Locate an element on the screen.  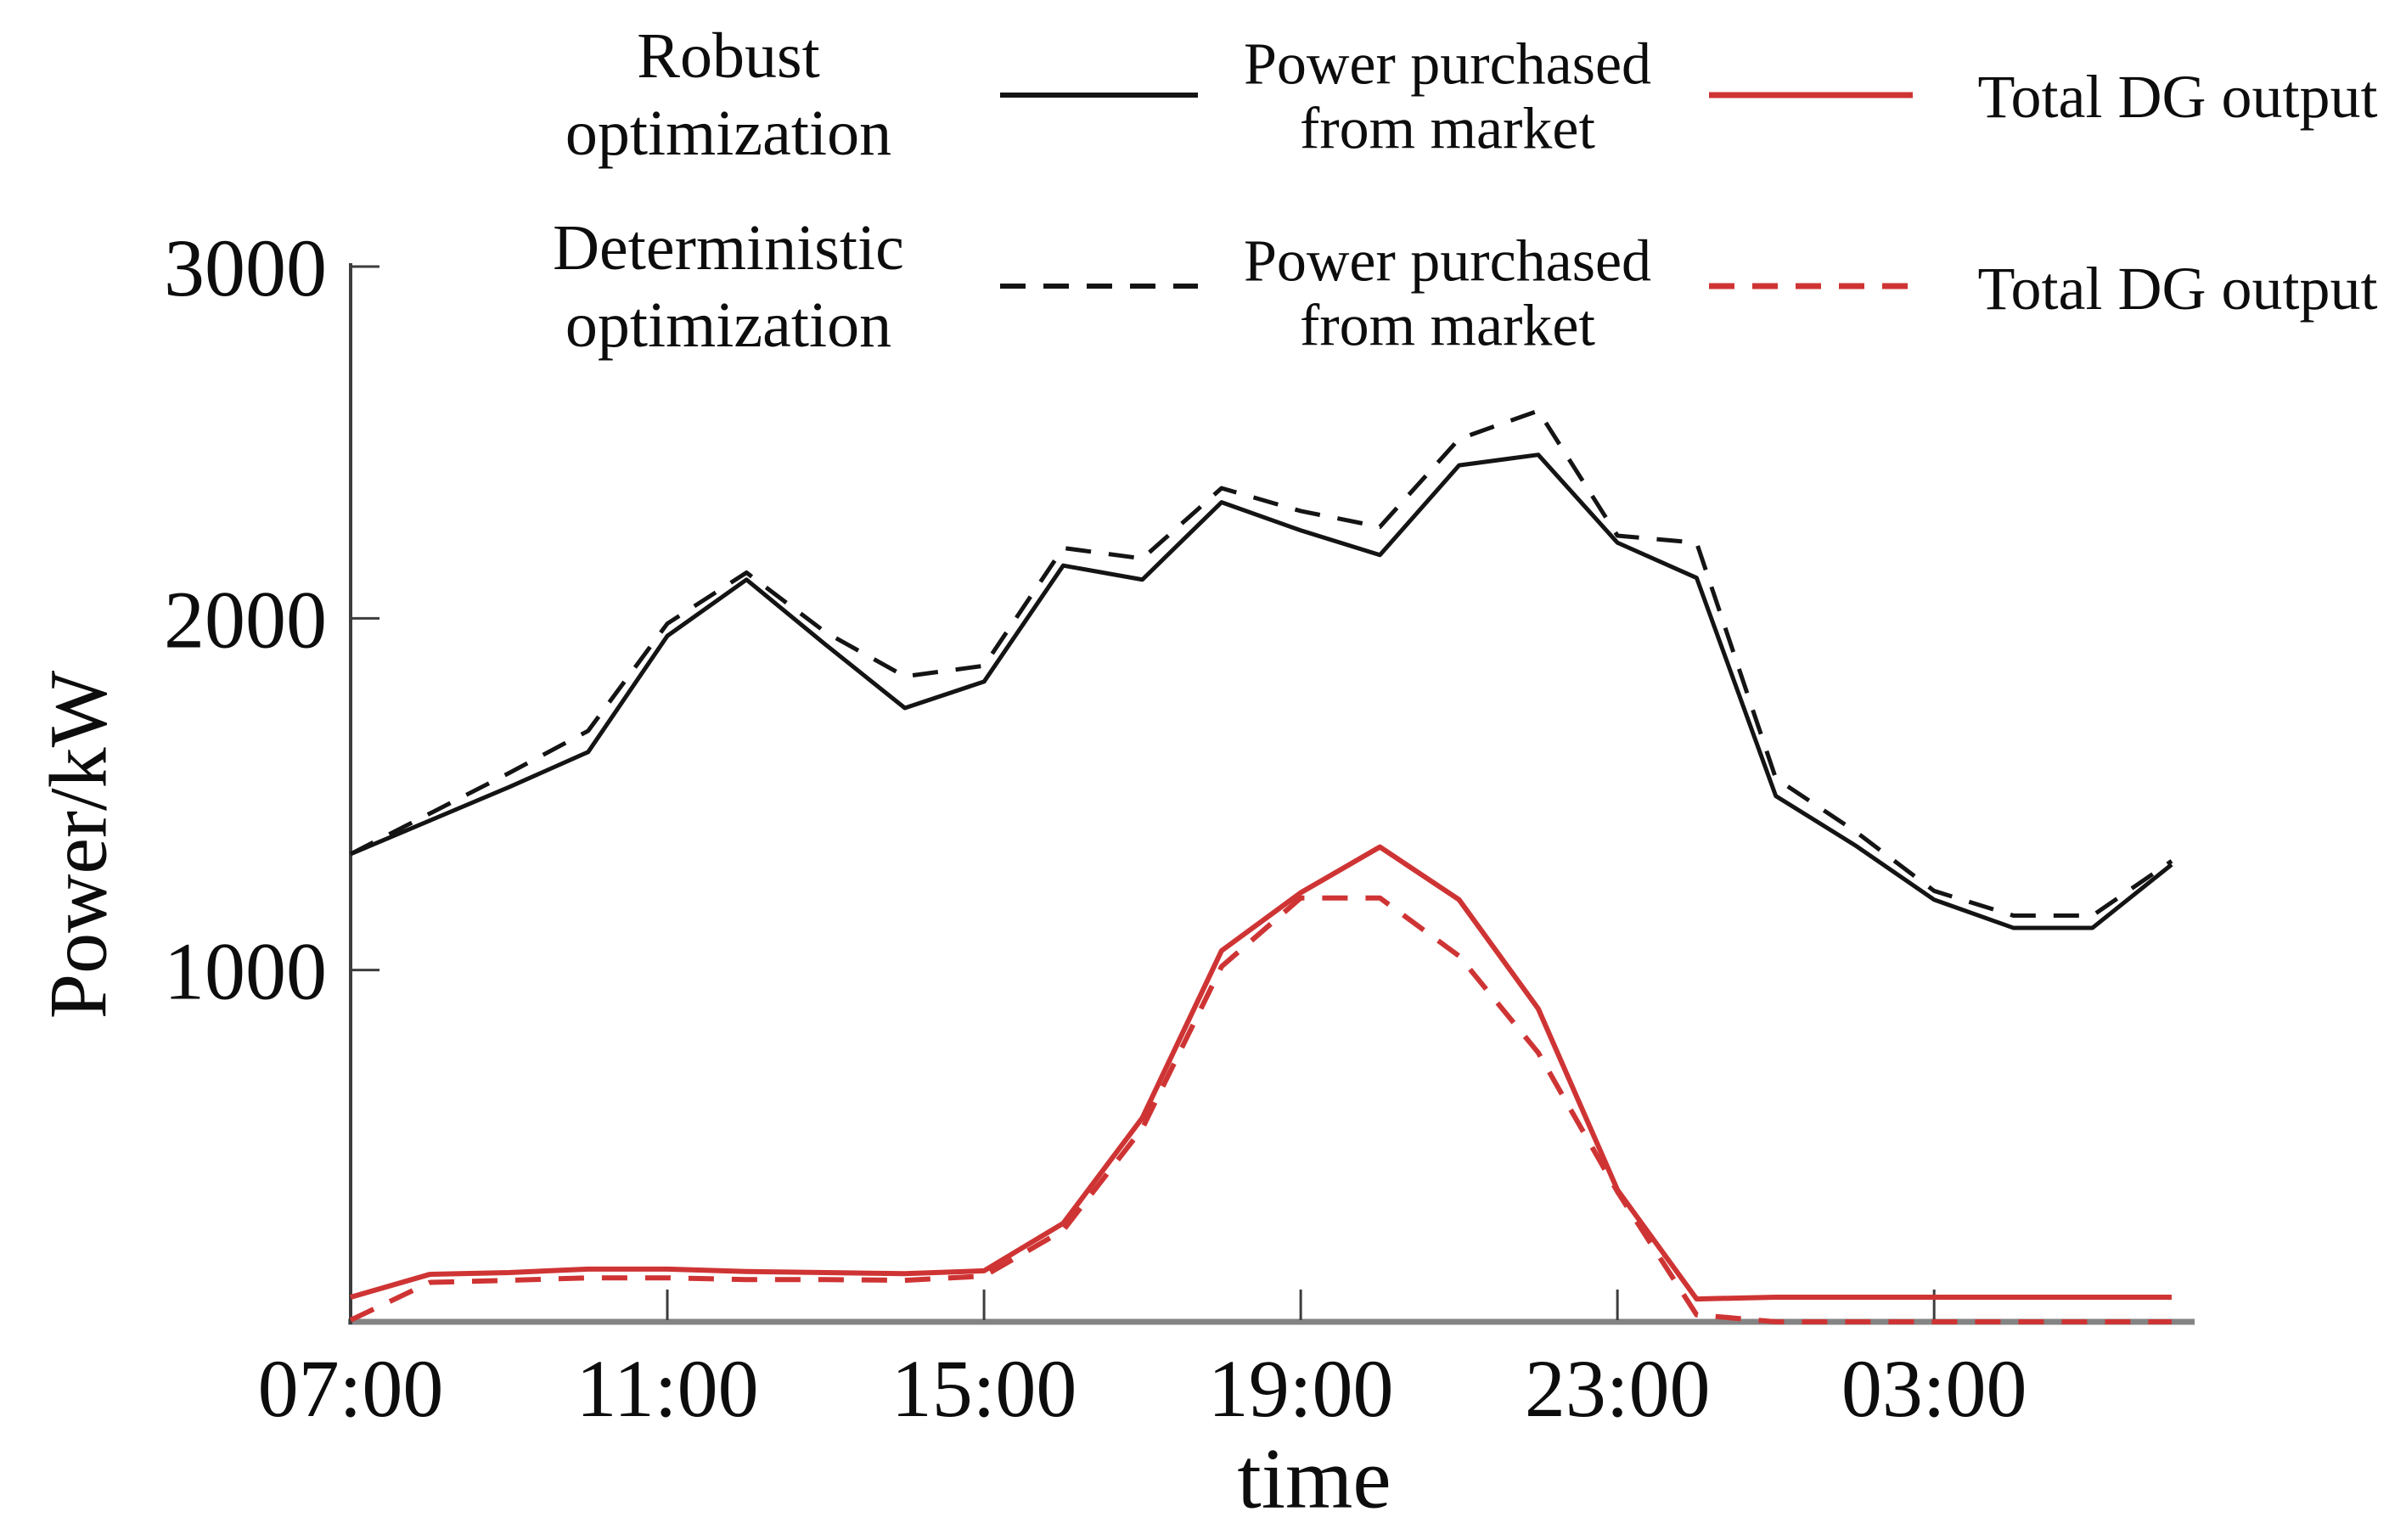
legend-label-robust-purchased: Power purchased from market is located at coordinates (1448, 96).